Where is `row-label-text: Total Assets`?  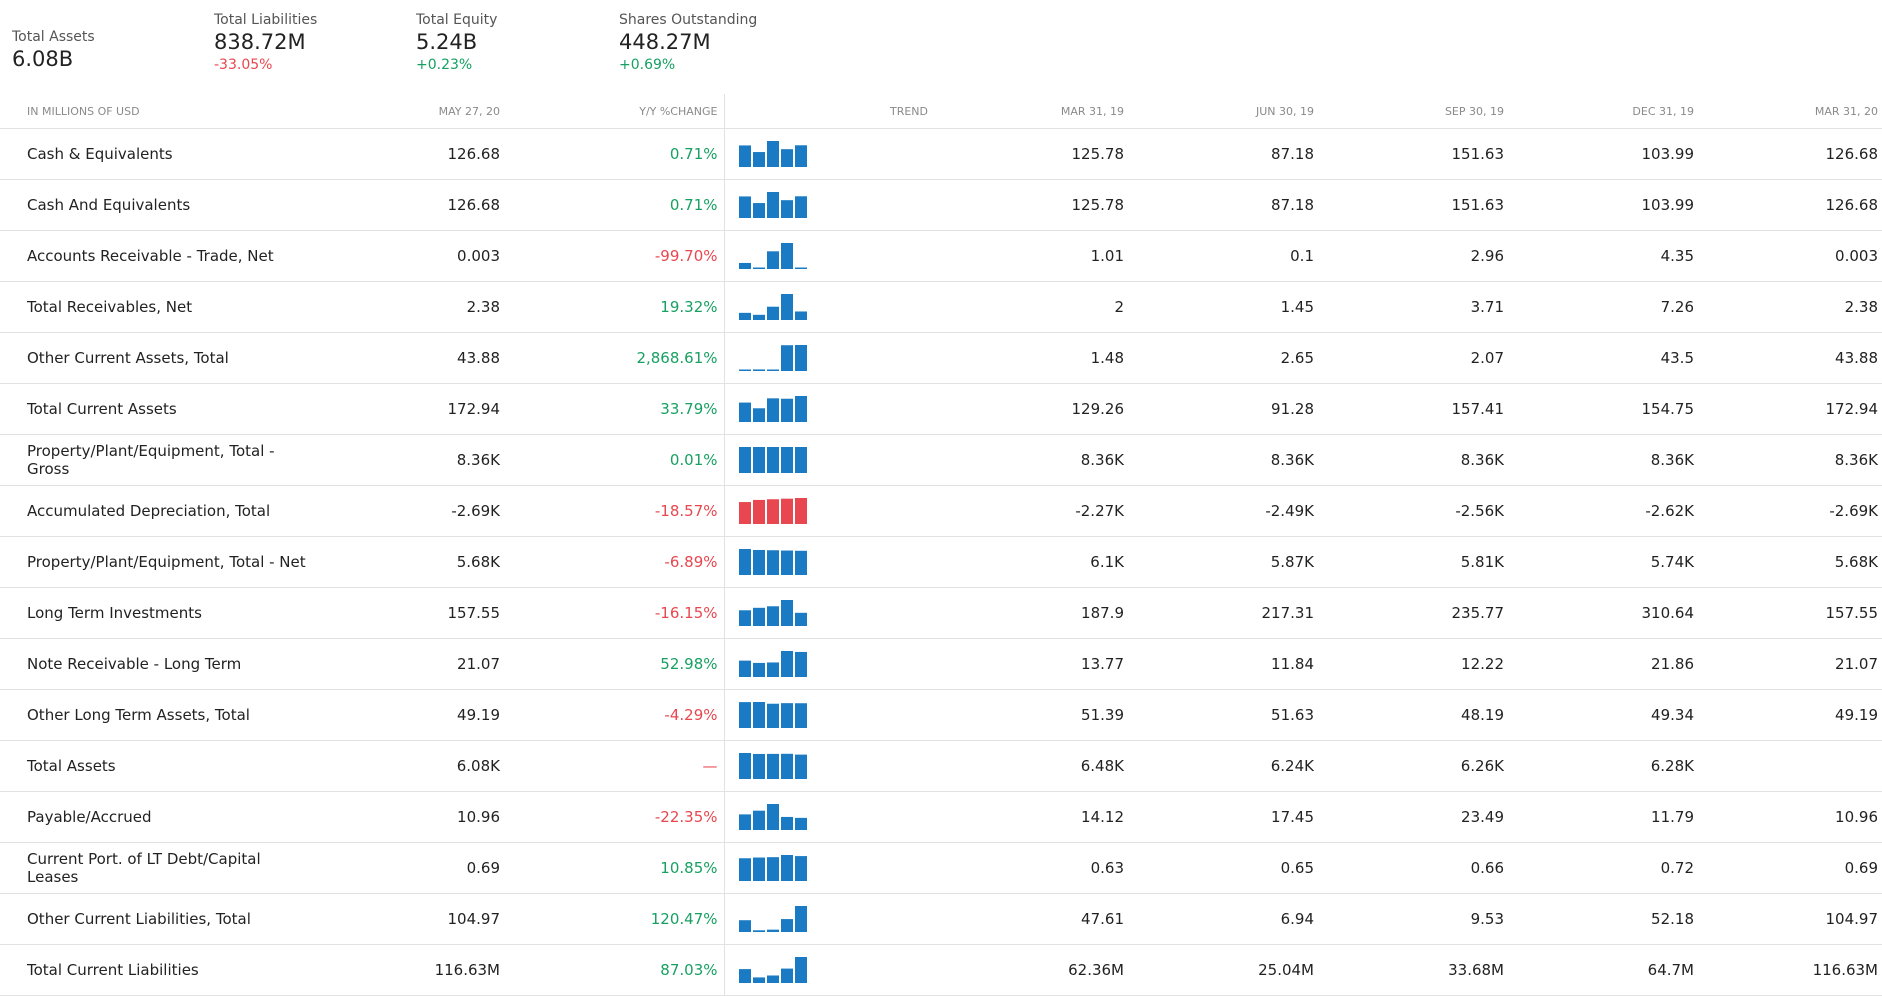 row-label-text: Total Assets is located at coordinates (71, 766).